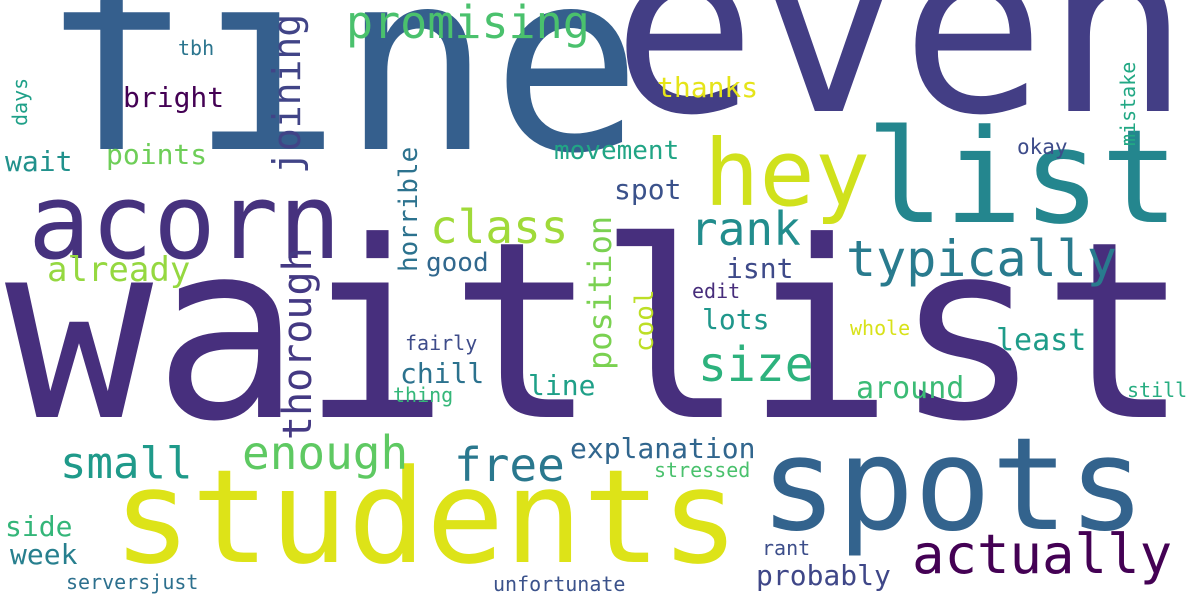 The height and width of the screenshot is (600, 1200). Describe the element at coordinates (910, 388) in the screenshot. I see `word-around: around` at that location.